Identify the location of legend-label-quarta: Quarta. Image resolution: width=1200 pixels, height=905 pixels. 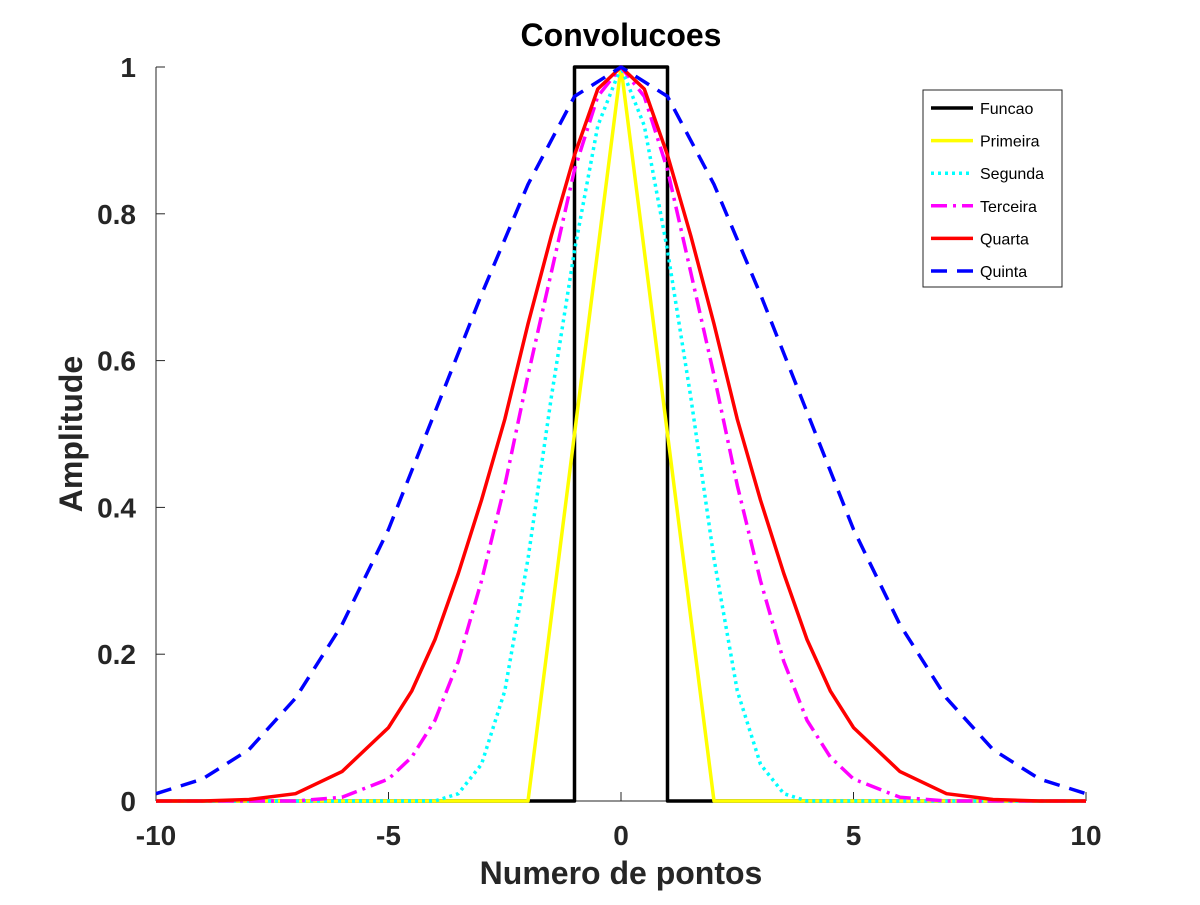
(1004, 239).